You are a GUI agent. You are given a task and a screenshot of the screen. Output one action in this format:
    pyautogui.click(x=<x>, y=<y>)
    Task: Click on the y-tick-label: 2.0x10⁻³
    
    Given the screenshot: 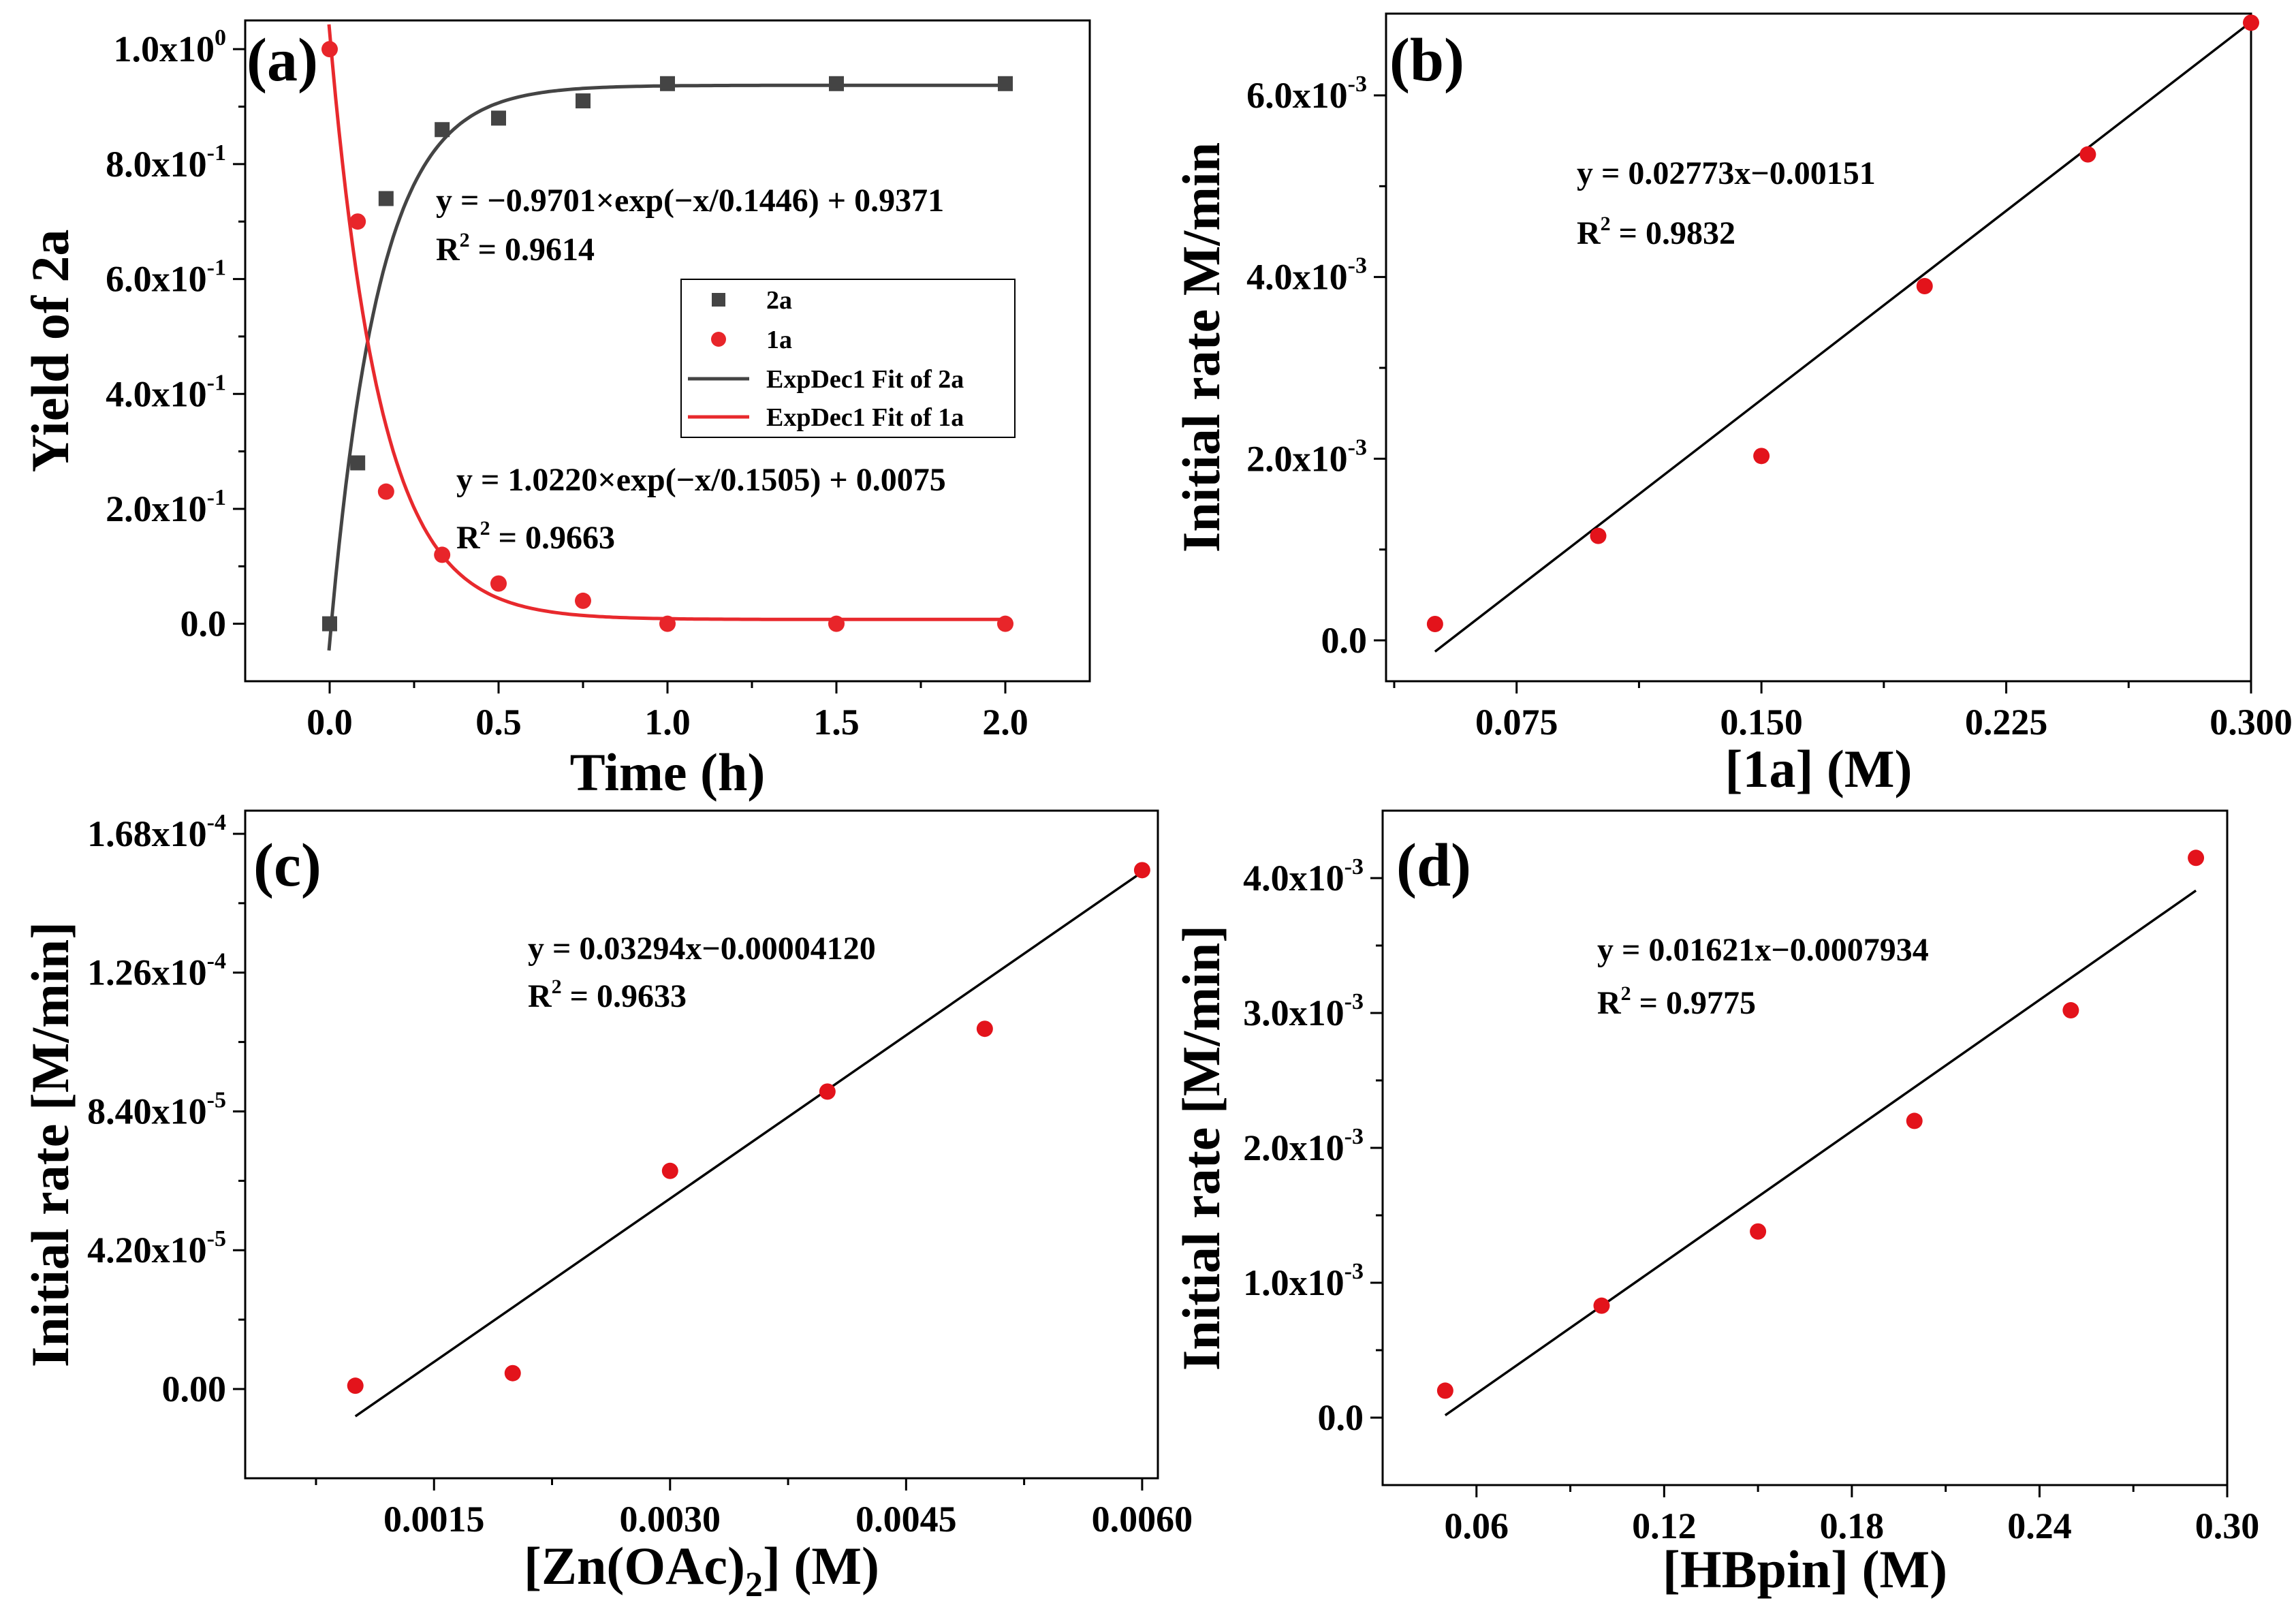 What is the action you would take?
    pyautogui.click(x=1303, y=1146)
    